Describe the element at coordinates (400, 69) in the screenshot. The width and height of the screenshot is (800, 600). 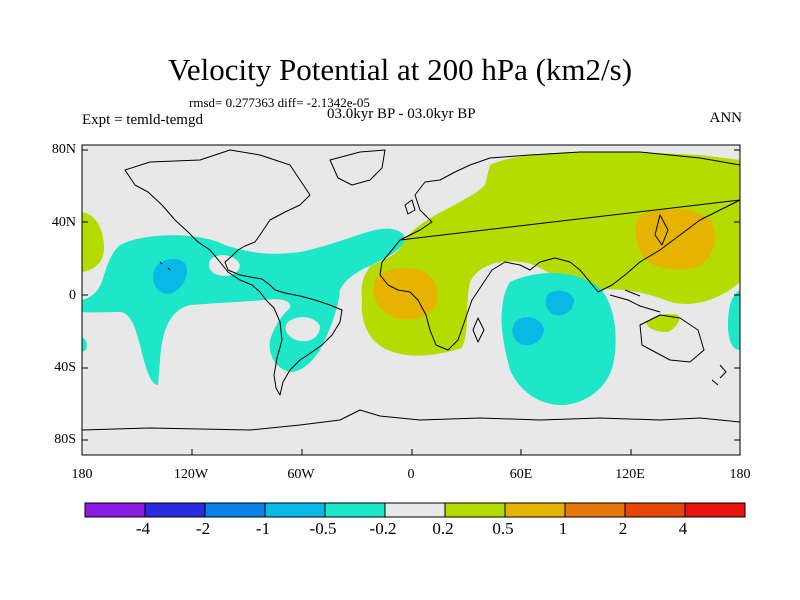
I see `figure-title: Velocity Potential at 200 hPa (km2/s)` at that location.